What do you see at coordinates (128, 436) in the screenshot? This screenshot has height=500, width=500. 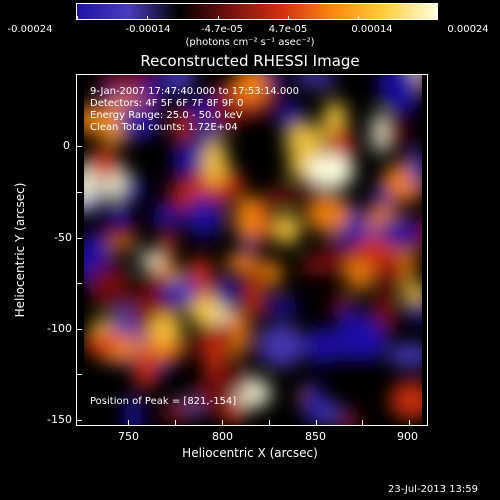 I see `x-tick-label: 750` at bounding box center [128, 436].